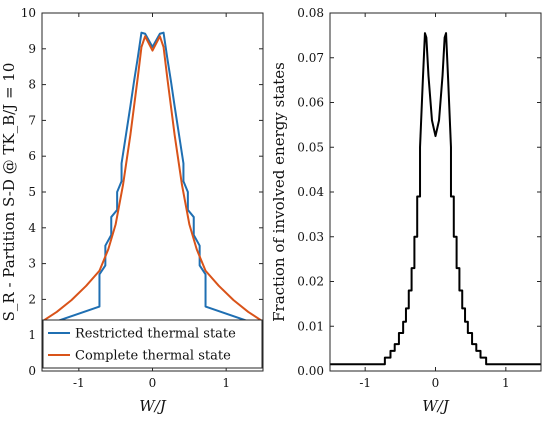  Describe the element at coordinates (310, 103) in the screenshot. I see `y-tick-label: 0.06` at that location.